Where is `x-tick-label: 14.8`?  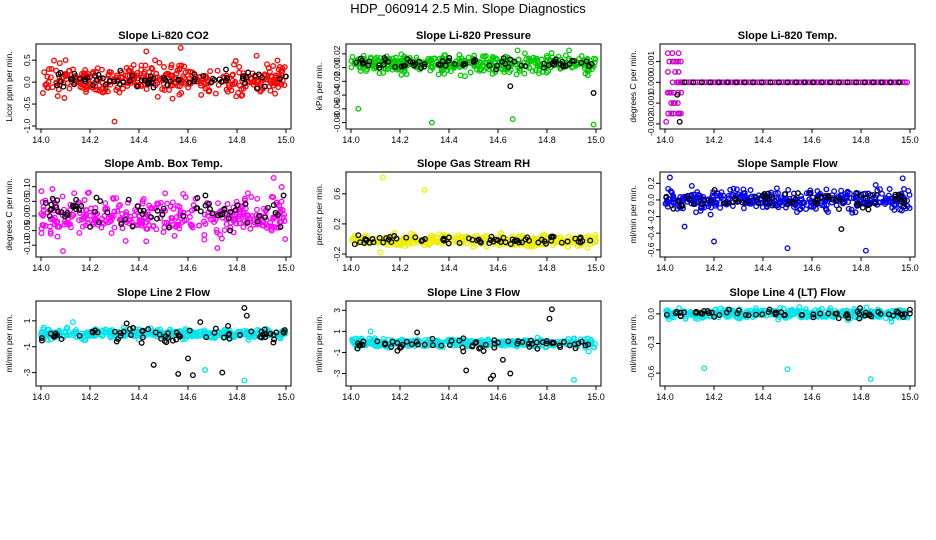
x-tick-label: 14.8 is located at coordinates (861, 397).